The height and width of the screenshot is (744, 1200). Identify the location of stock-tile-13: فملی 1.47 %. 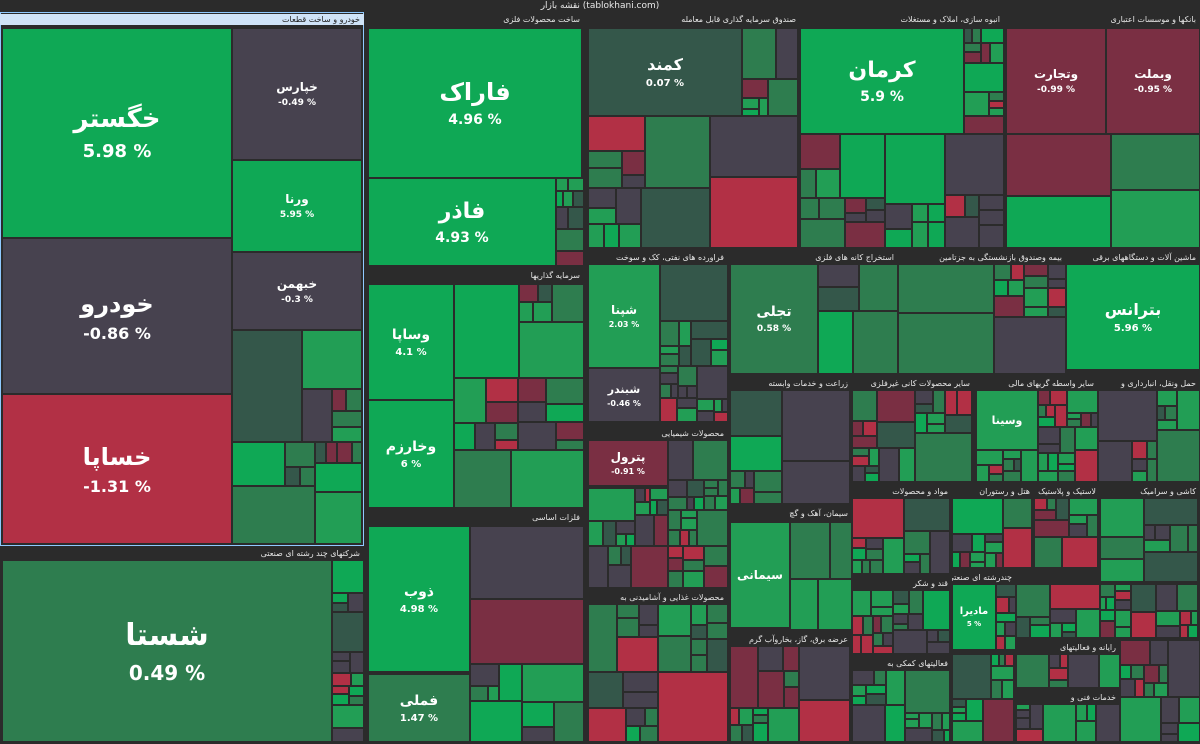
(419, 708).